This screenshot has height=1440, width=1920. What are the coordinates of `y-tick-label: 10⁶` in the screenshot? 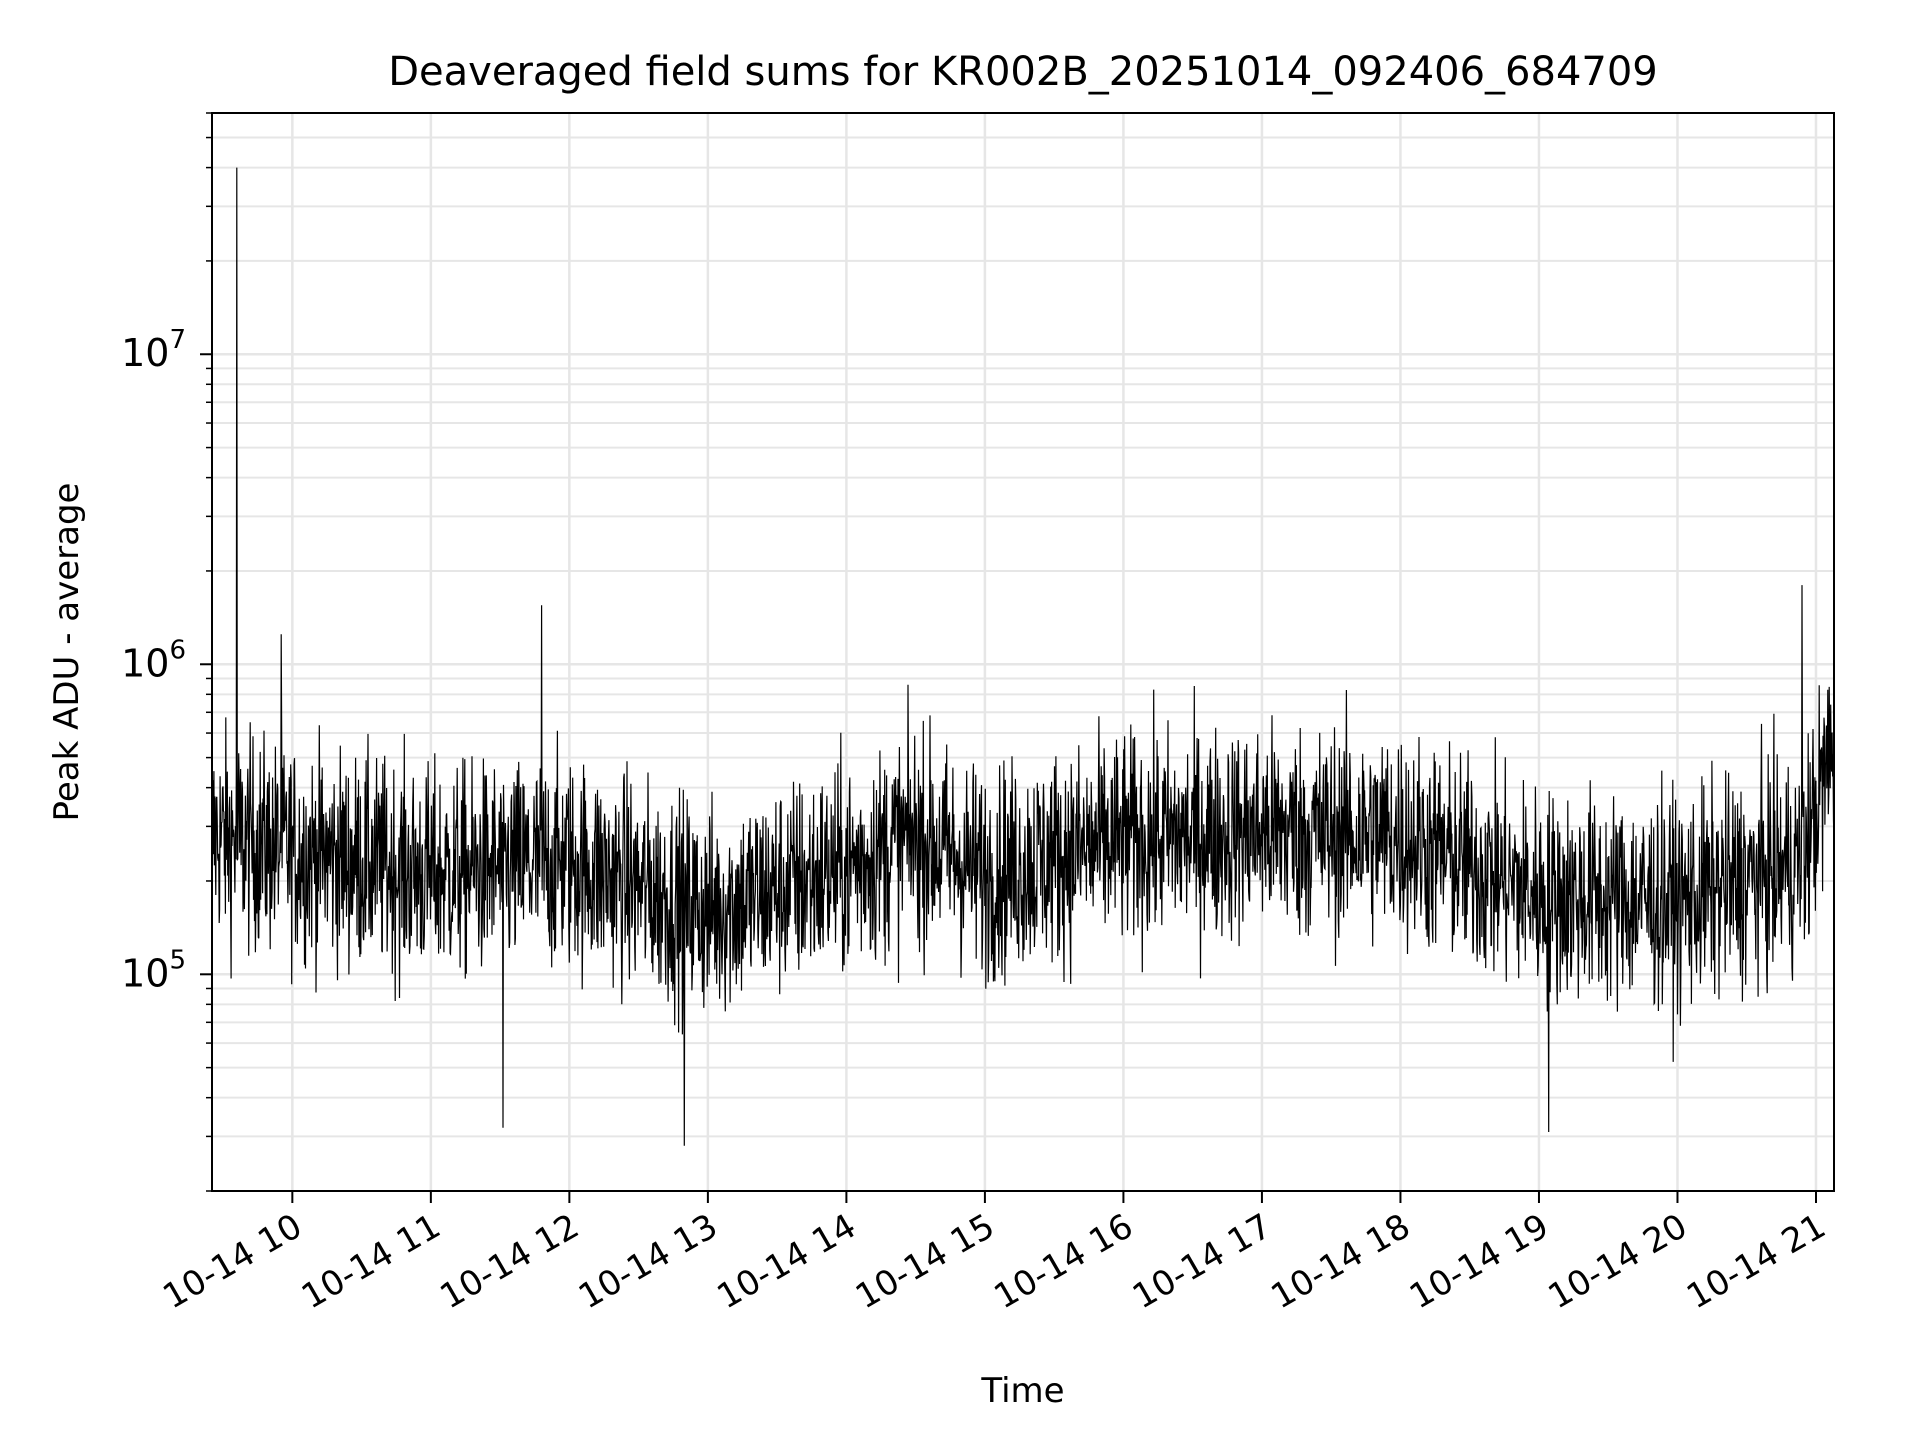 It's located at (153, 660).